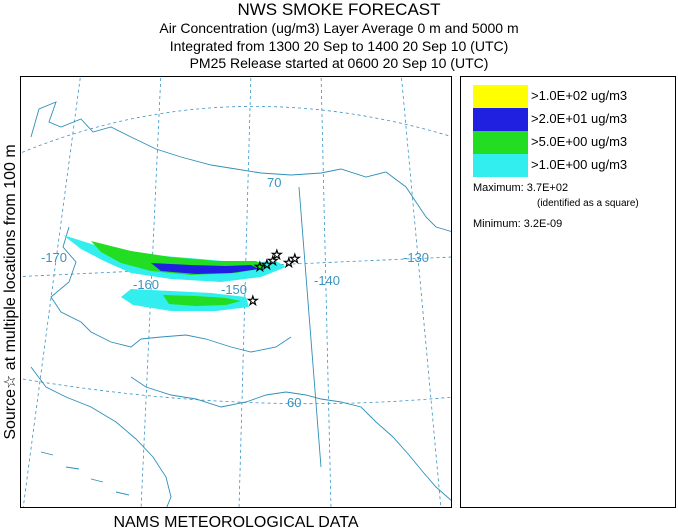  What do you see at coordinates (500, 96) in the screenshot?
I see `legend-swatch-yellow` at bounding box center [500, 96].